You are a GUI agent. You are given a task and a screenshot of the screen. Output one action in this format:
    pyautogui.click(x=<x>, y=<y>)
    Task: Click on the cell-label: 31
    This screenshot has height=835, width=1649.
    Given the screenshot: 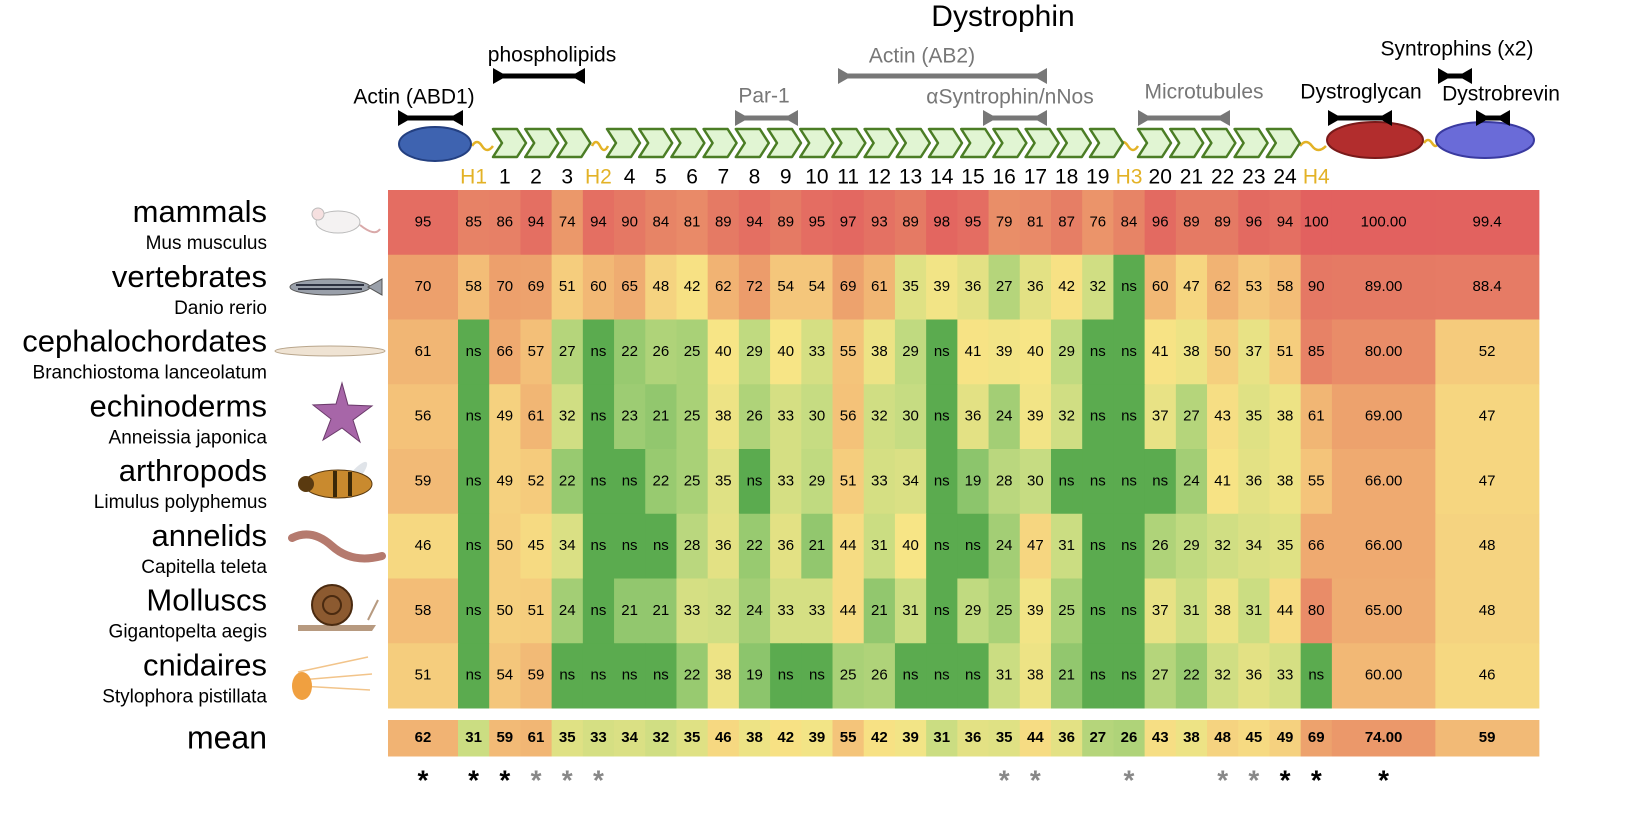 What is the action you would take?
    pyautogui.click(x=910, y=610)
    